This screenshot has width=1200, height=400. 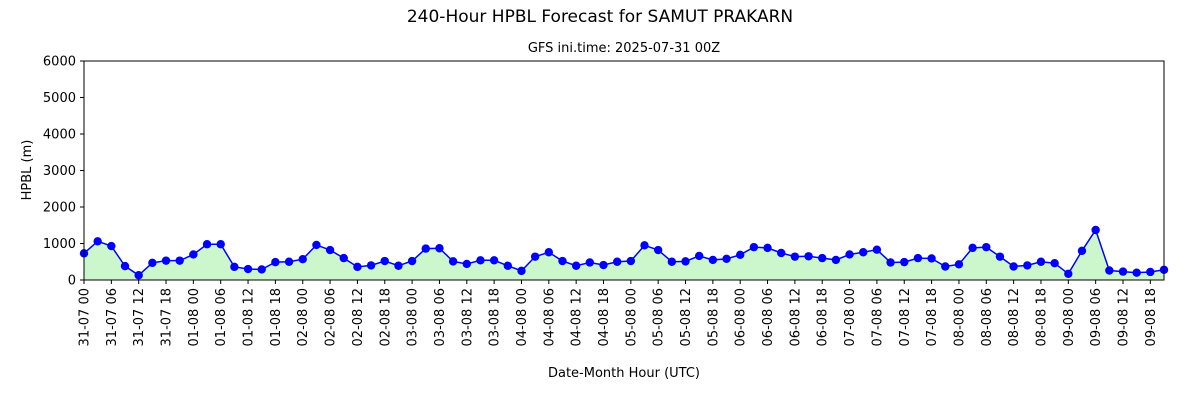 What do you see at coordinates (1014, 317) in the screenshot?
I see `x-tick-label: 08-08 12` at bounding box center [1014, 317].